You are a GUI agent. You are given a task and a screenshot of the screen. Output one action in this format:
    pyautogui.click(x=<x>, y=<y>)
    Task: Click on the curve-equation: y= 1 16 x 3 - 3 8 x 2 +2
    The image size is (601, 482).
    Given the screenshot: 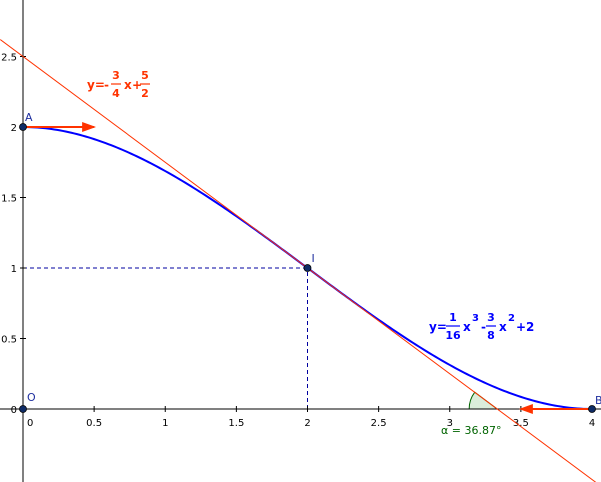 What is the action you would take?
    pyautogui.click(x=481, y=326)
    